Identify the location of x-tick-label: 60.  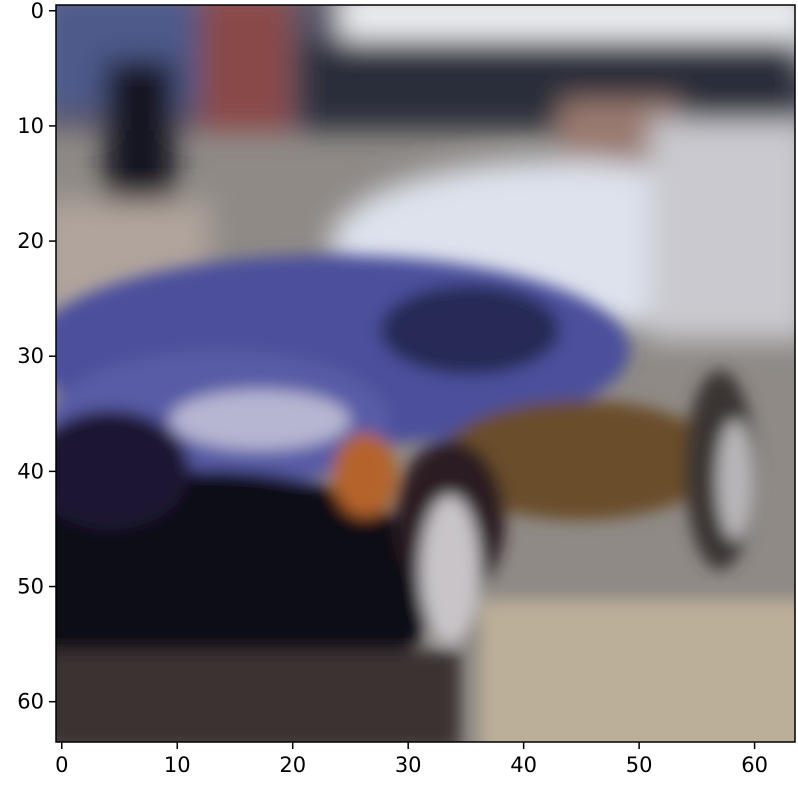
(754, 765).